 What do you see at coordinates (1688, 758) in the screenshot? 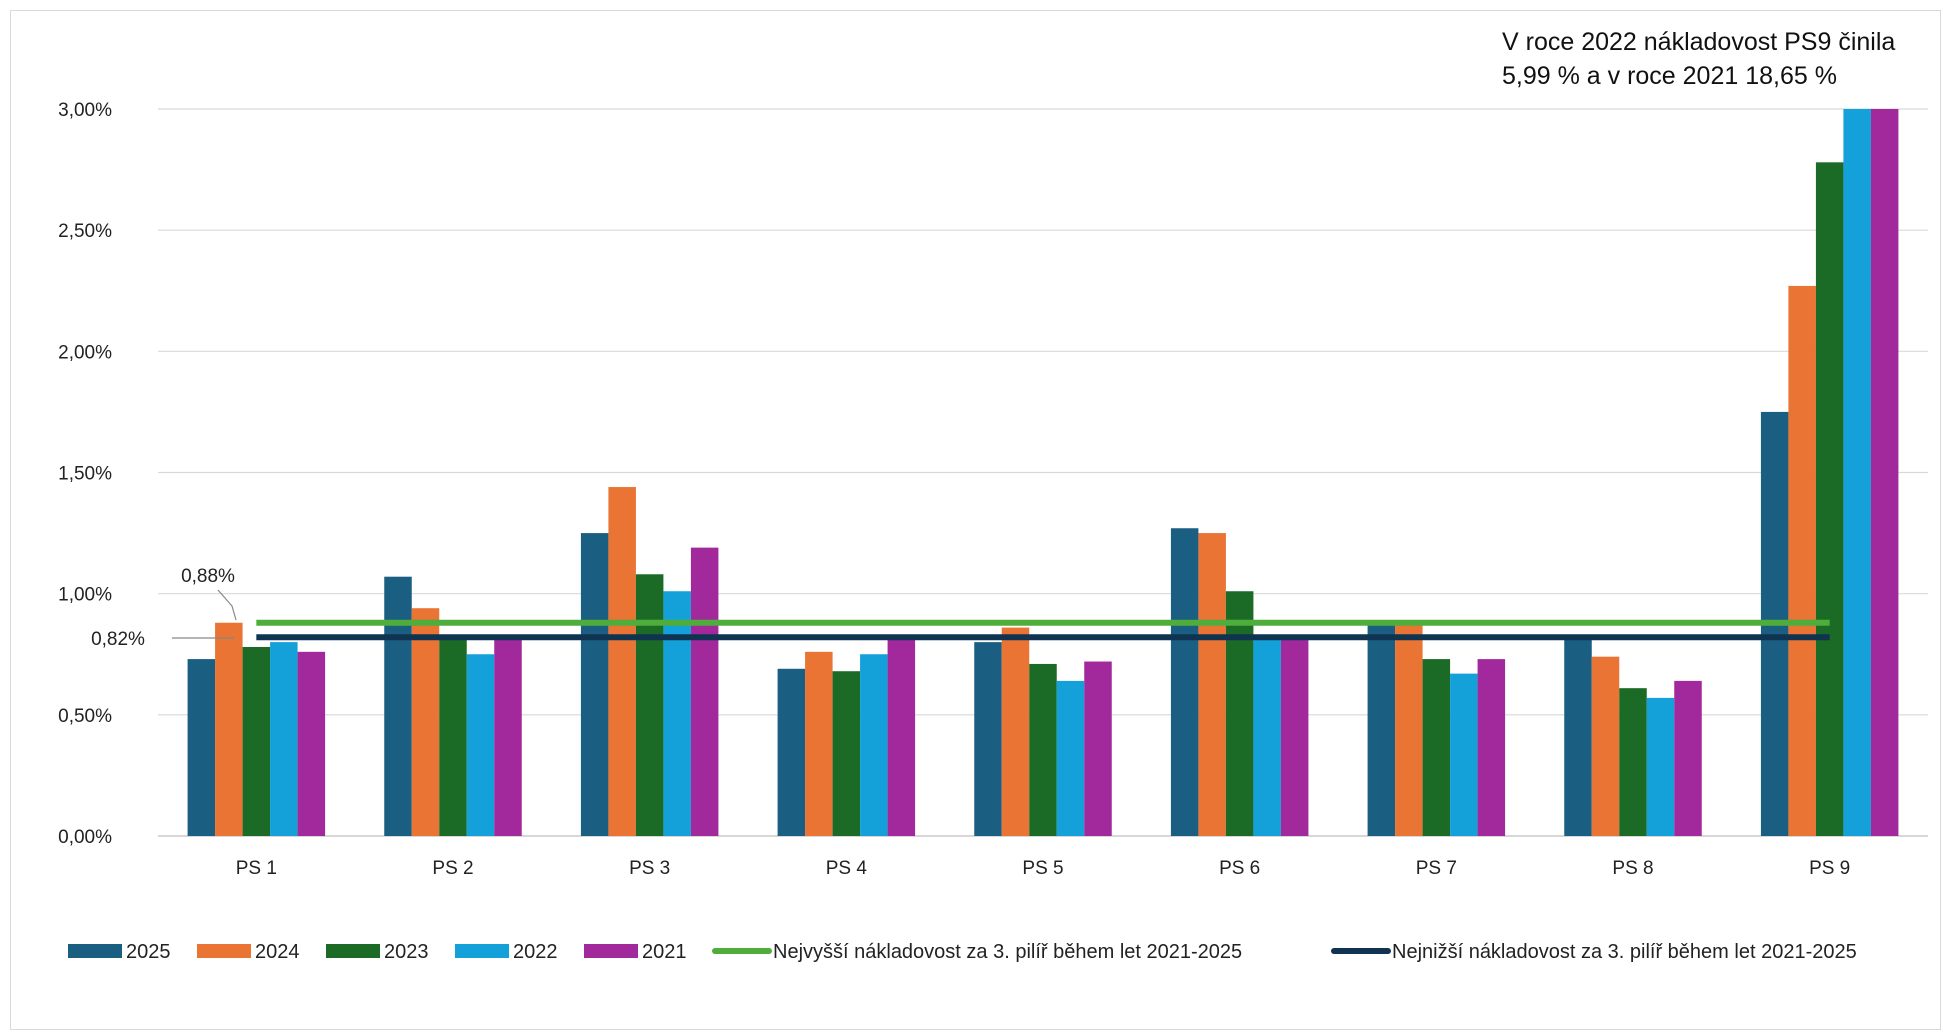
I see `bar-2021-ps8` at bounding box center [1688, 758].